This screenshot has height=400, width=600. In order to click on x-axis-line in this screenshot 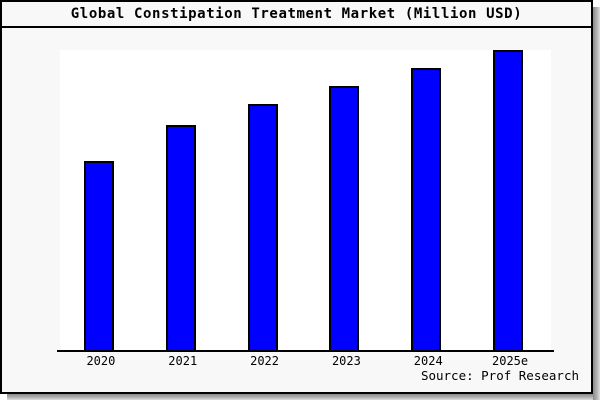, I will do `click(305, 351)`.